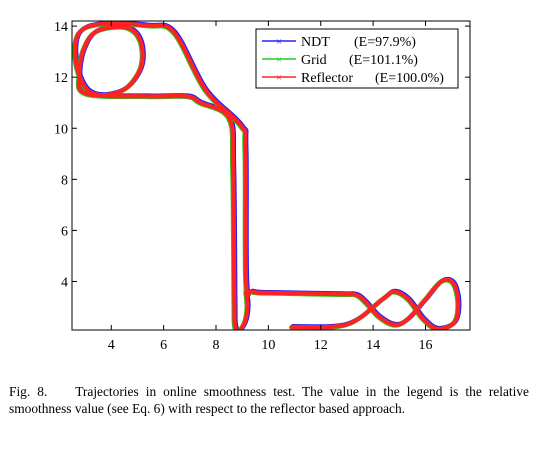 The image size is (537, 470). What do you see at coordinates (28, 391) in the screenshot?
I see `caption-label: Fig. 8.` at bounding box center [28, 391].